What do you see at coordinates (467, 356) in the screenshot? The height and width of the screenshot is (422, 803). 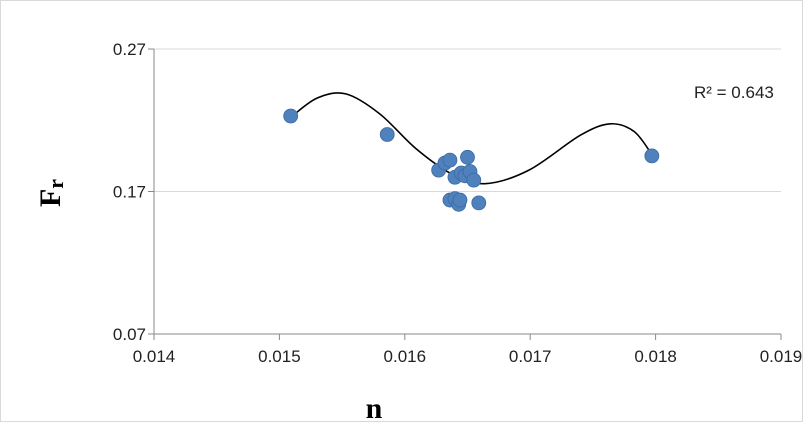 I see `x-tick-labels: 0.014 0.015 0.016 0.017 0.018 0.019` at bounding box center [467, 356].